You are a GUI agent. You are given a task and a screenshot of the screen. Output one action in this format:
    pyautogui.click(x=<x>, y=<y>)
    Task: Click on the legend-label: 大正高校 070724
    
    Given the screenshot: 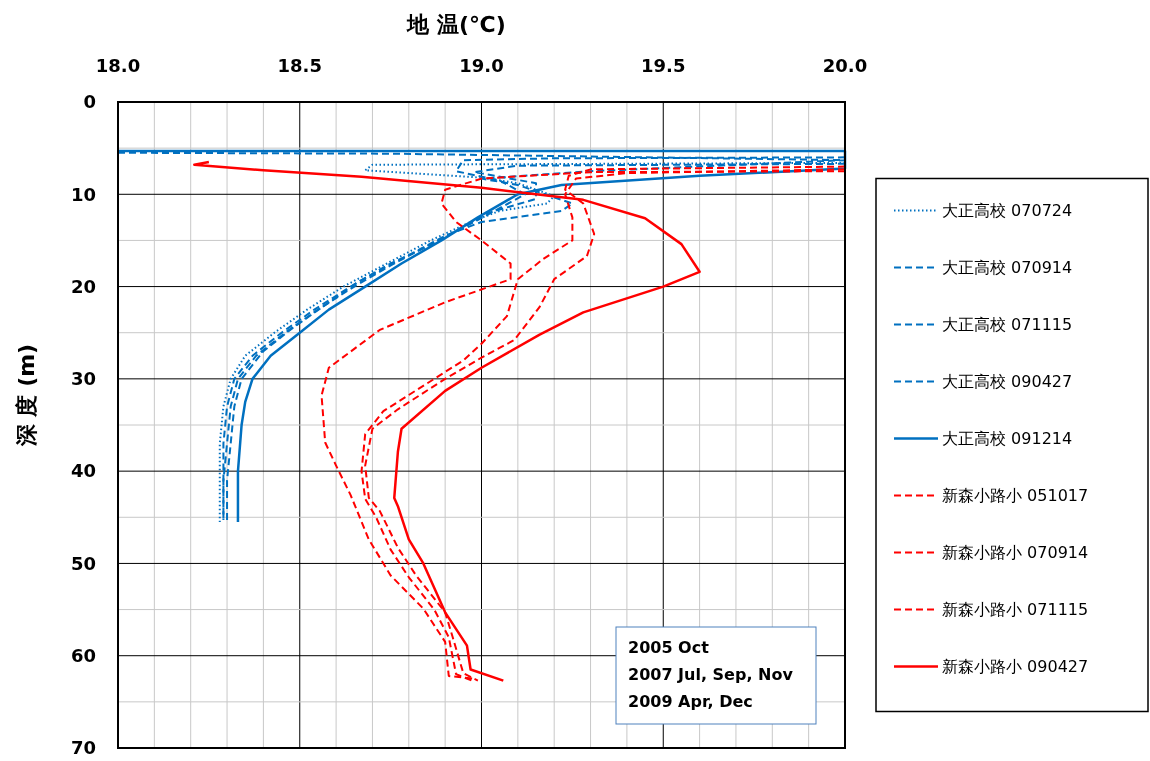 What is the action you would take?
    pyautogui.click(x=1007, y=211)
    